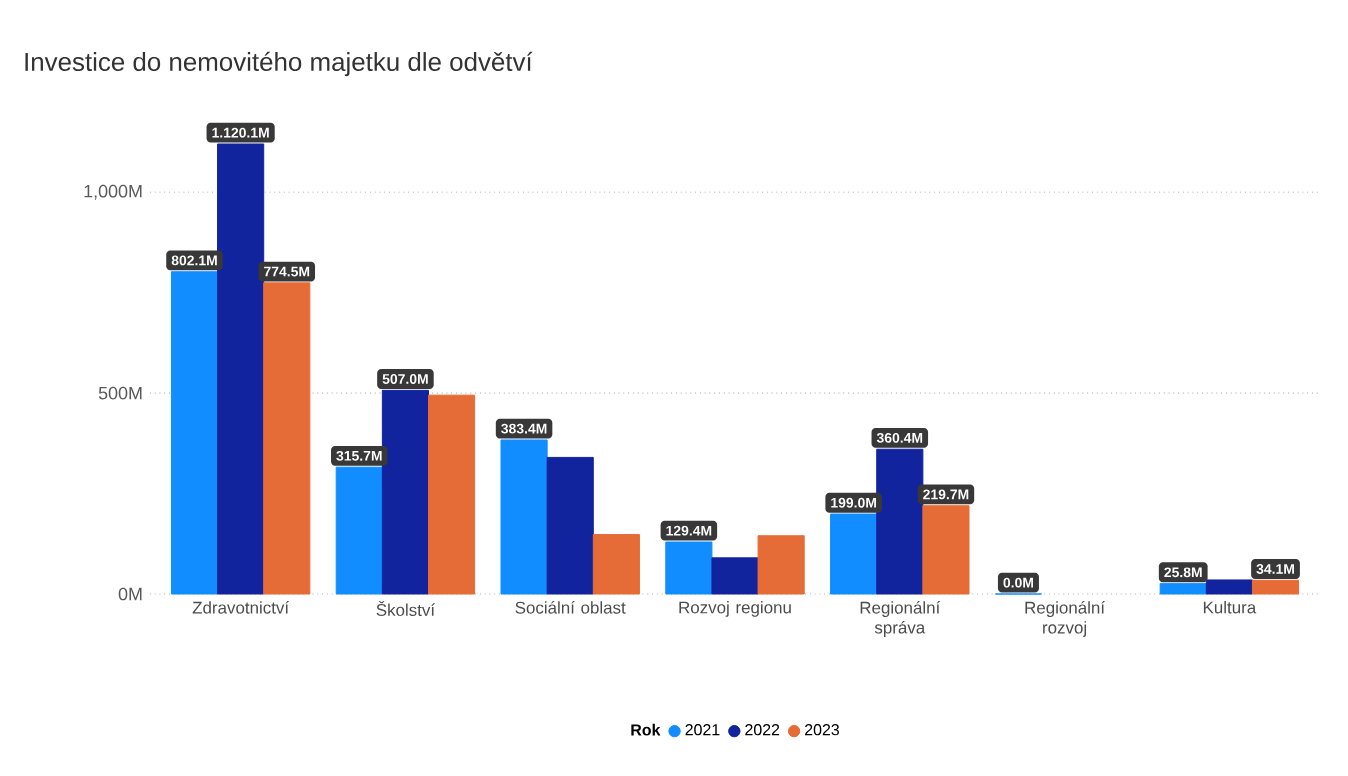  I want to click on x-tick-label: Sociální oblast, so click(570, 607).